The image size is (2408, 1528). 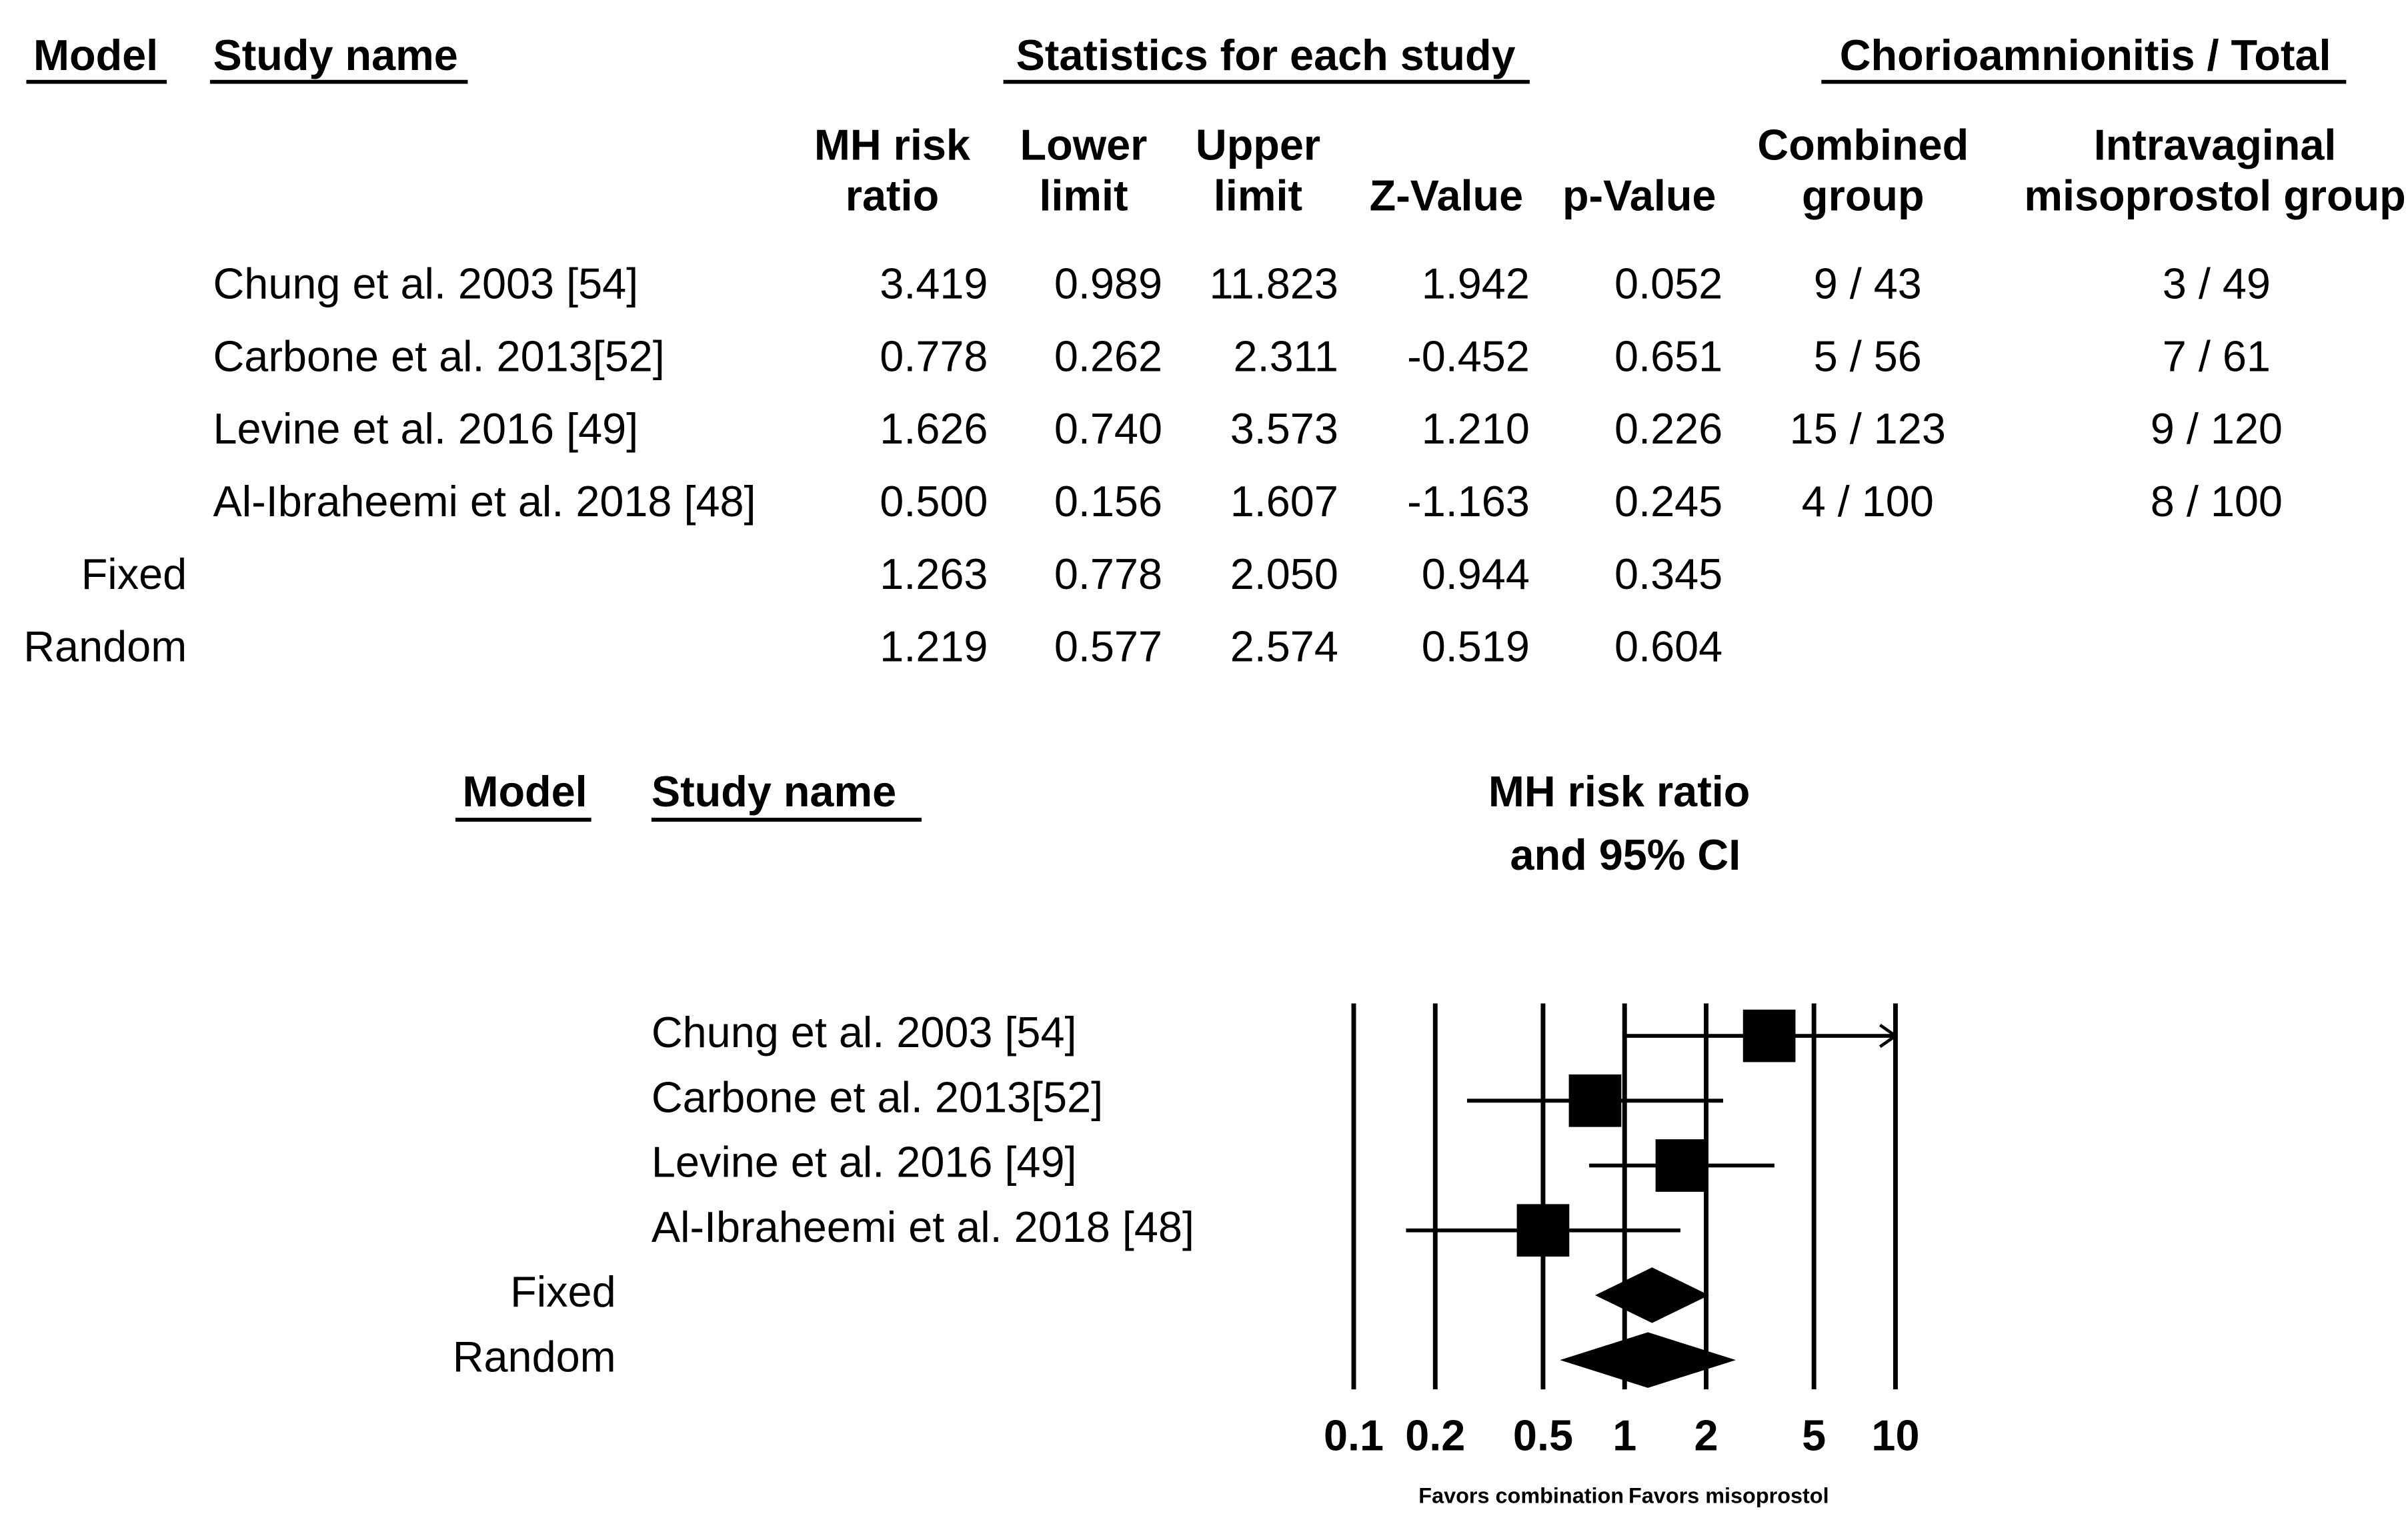 I want to click on stat-cell: 3.419, so click(x=934, y=283).